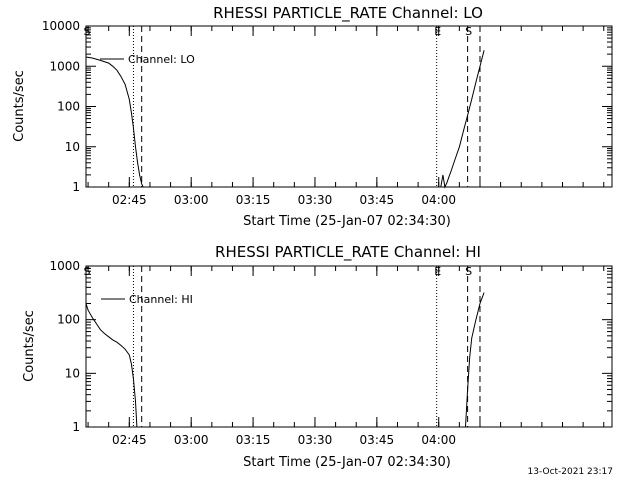  Describe the element at coordinates (161, 59) in the screenshot. I see `legend-label-lo: Channel: LO` at that location.